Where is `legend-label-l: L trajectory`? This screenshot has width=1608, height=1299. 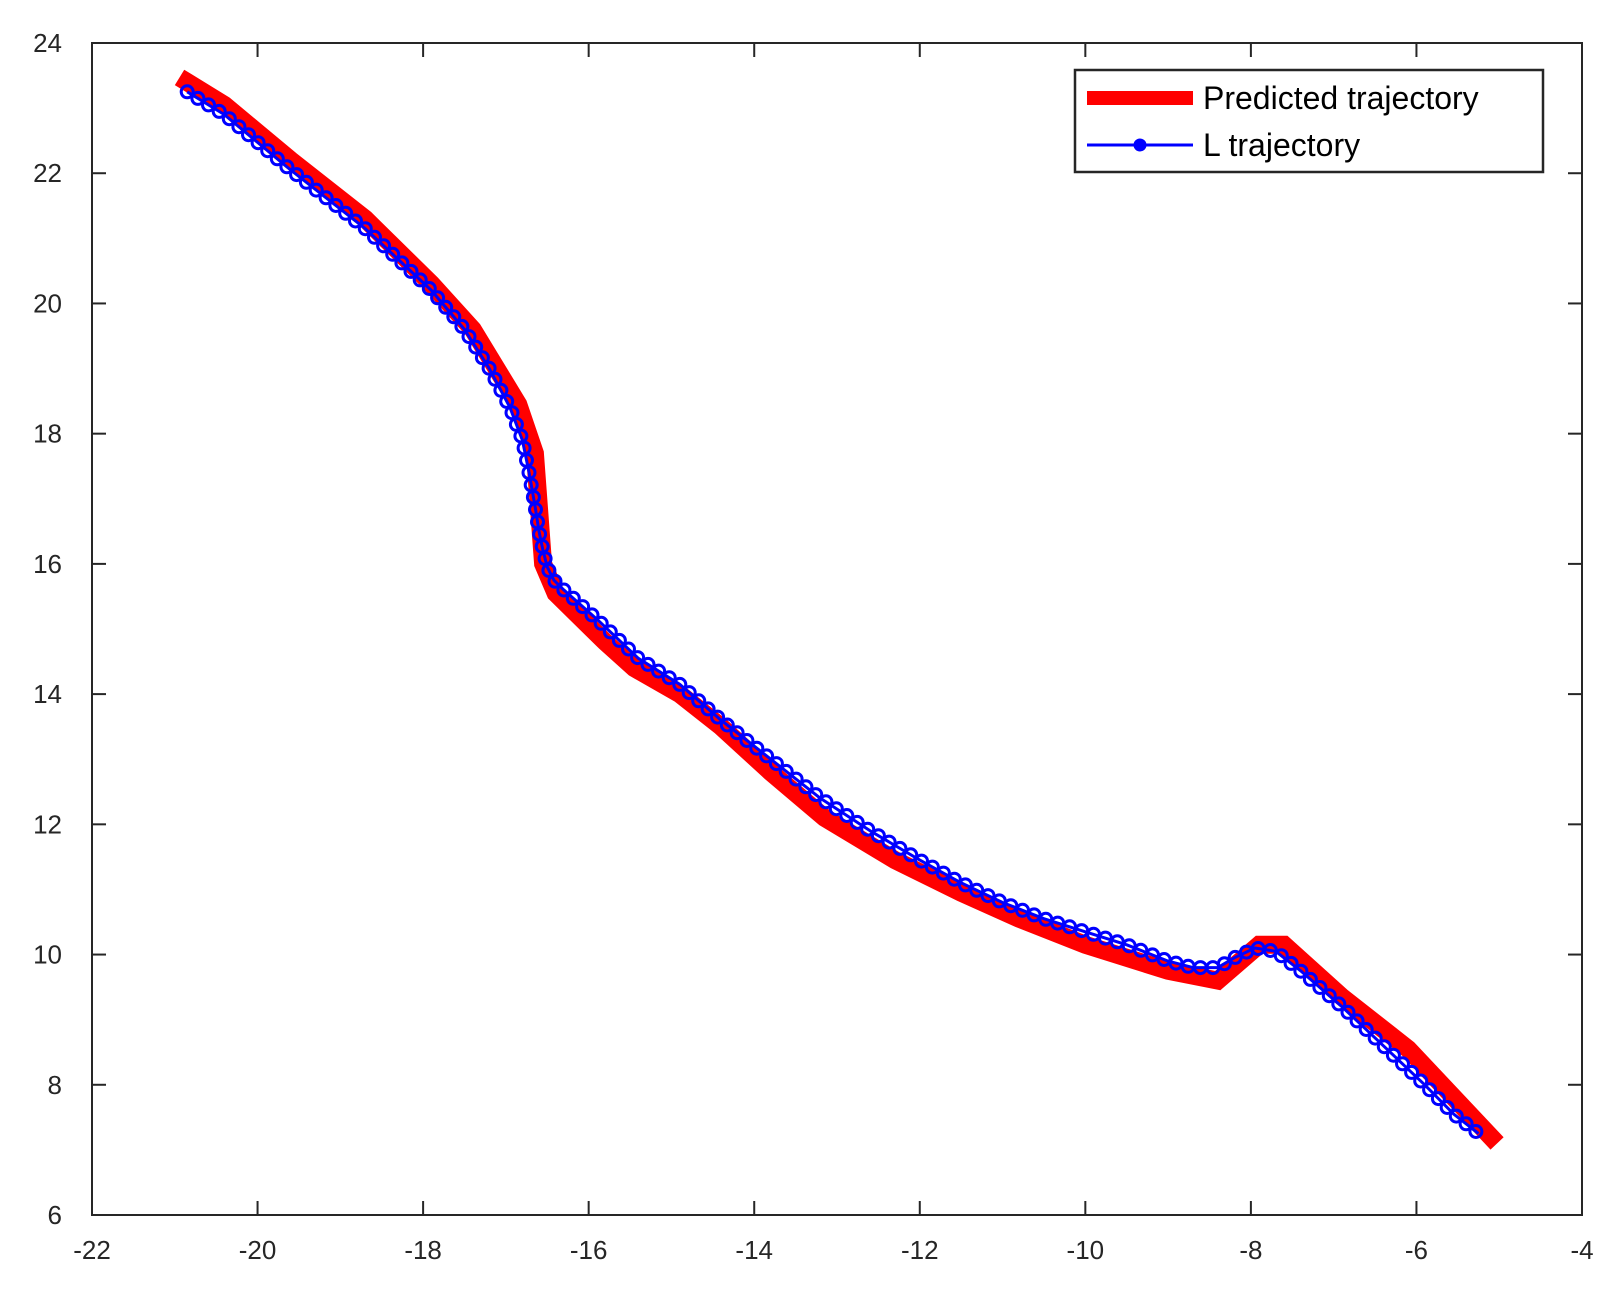
legend-label-l: L trajectory is located at coordinates (1281, 145).